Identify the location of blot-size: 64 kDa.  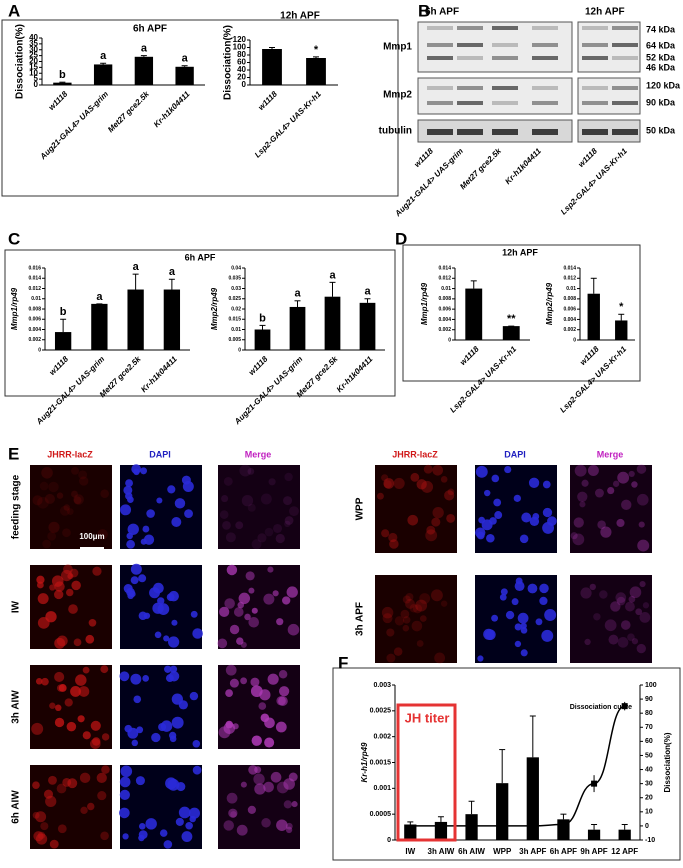
(661, 45).